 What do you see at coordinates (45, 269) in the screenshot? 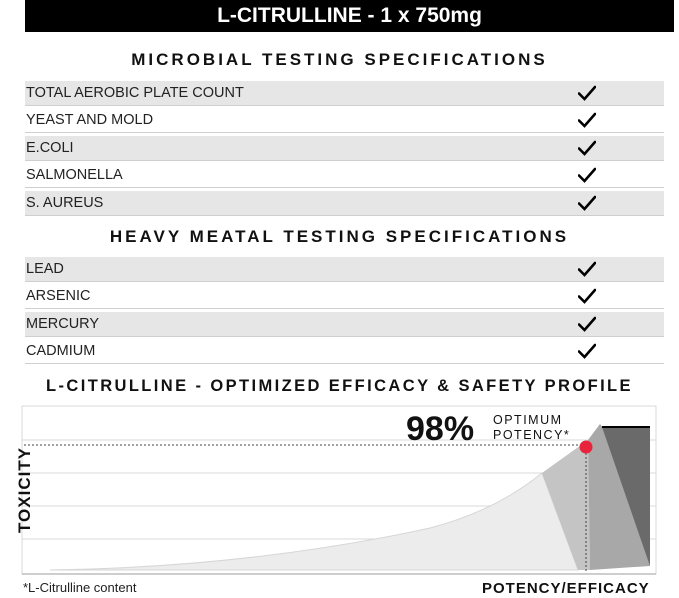
I see `row-label: LEAD` at bounding box center [45, 269].